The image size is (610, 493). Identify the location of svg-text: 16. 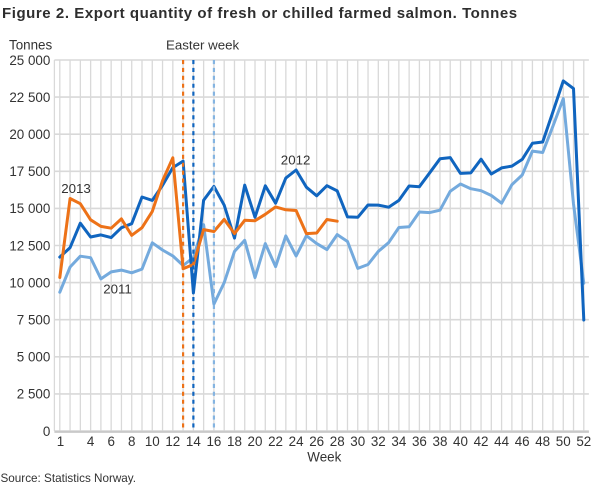
(213, 441).